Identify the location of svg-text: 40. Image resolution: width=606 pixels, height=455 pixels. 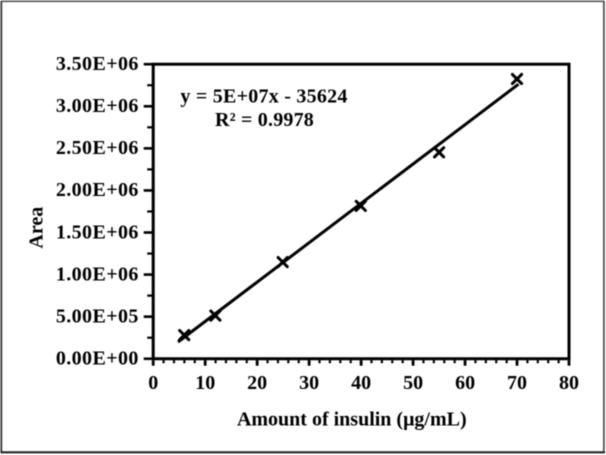
(361, 383).